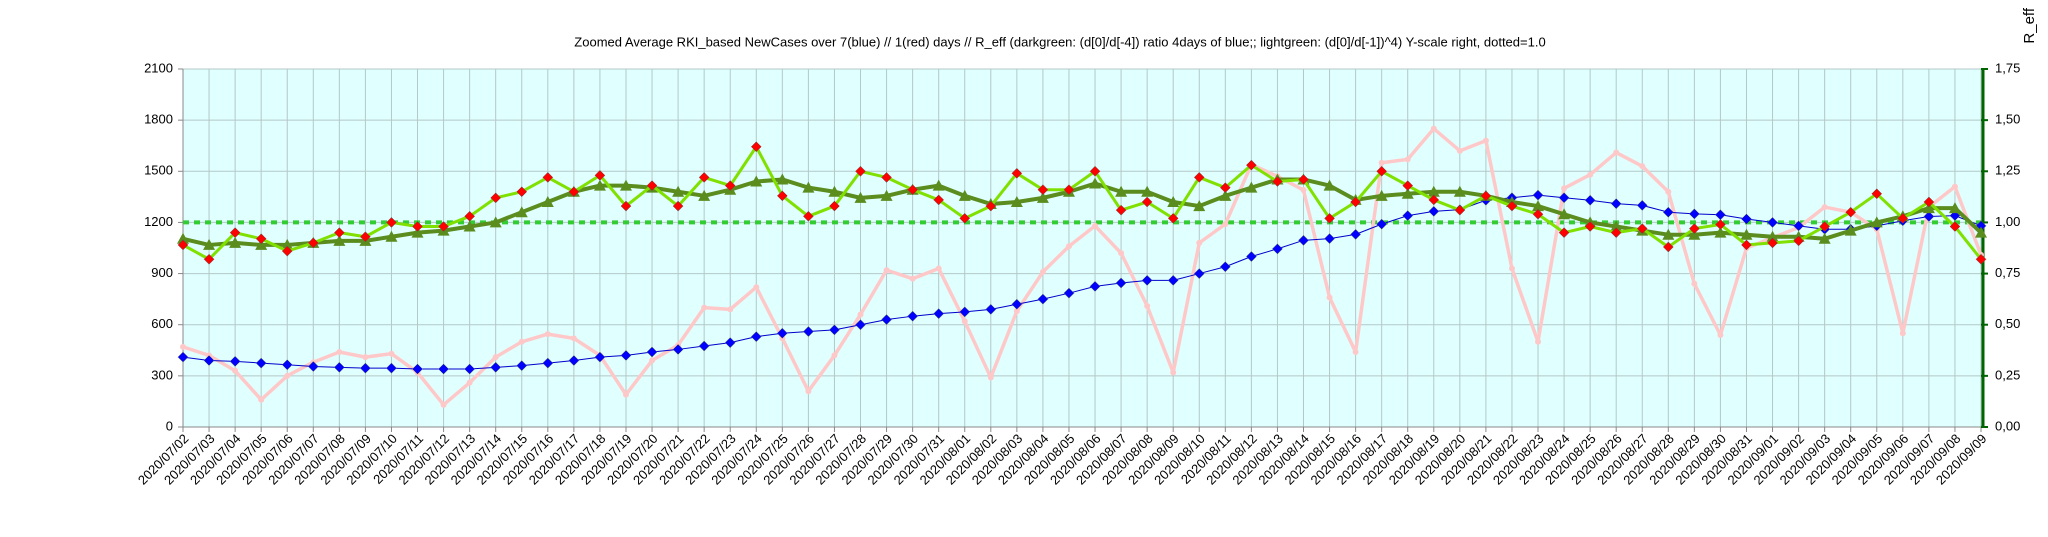  I want to click on y-tick-label: 1800, so click(158, 119).